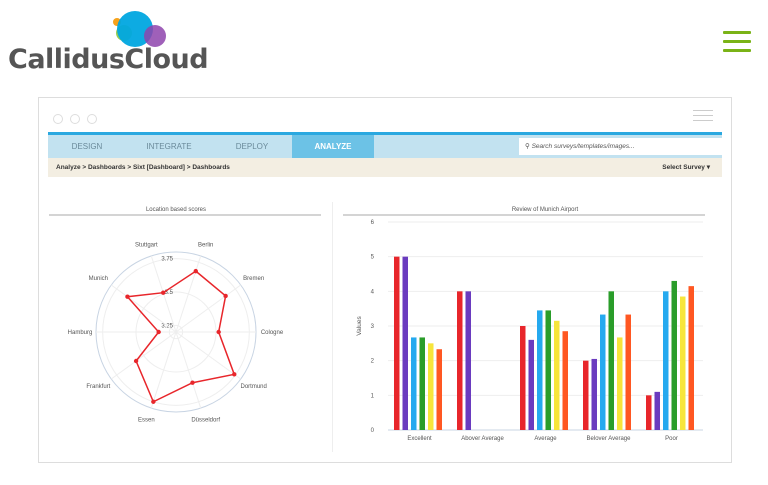 The image size is (768, 485). Describe the element at coordinates (737, 42) in the screenshot. I see `hamburger-menu-button` at that location.